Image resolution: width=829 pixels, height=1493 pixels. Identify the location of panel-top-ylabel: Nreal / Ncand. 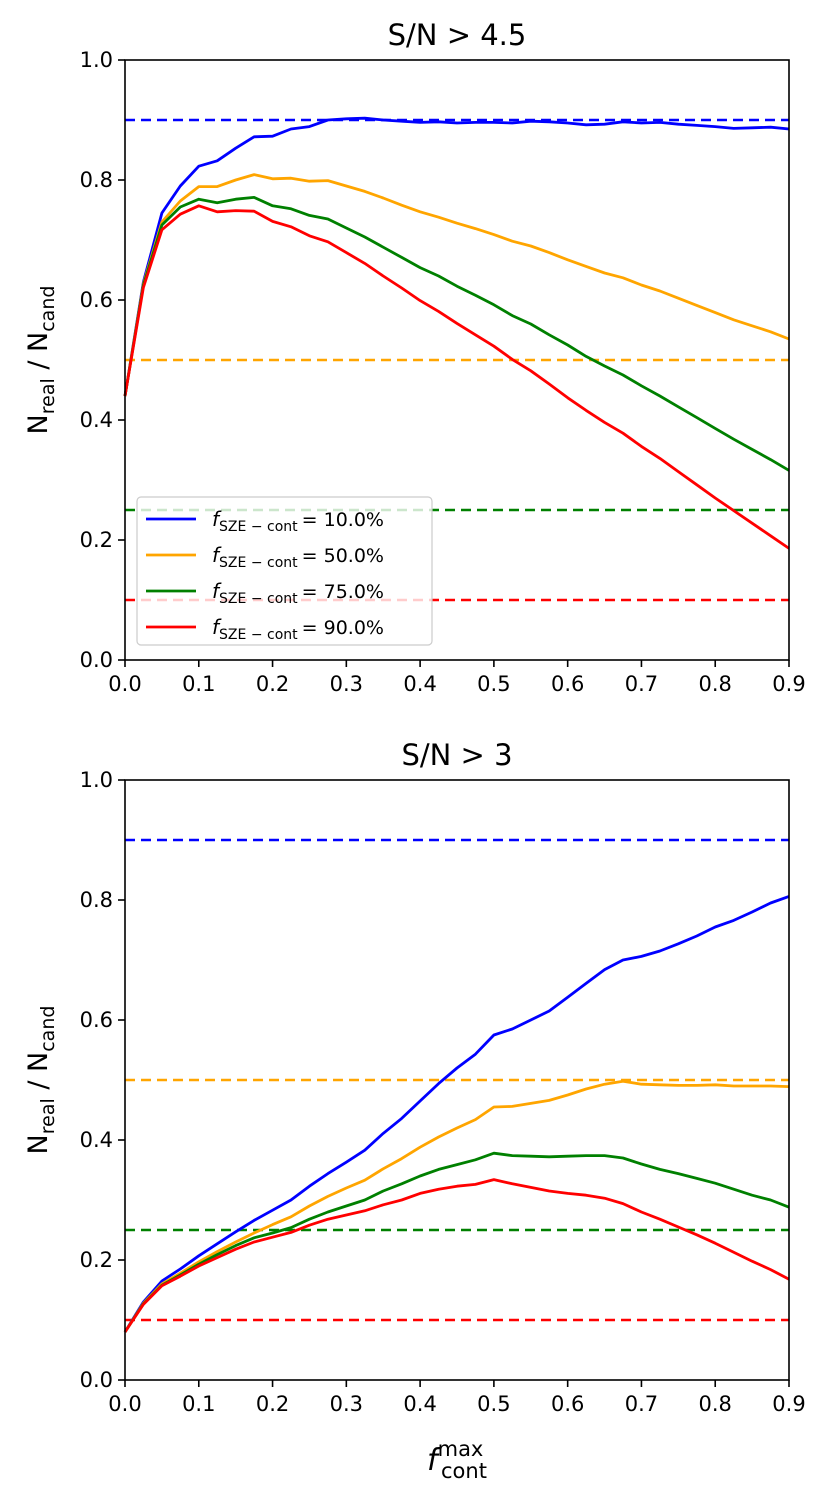
(41, 360).